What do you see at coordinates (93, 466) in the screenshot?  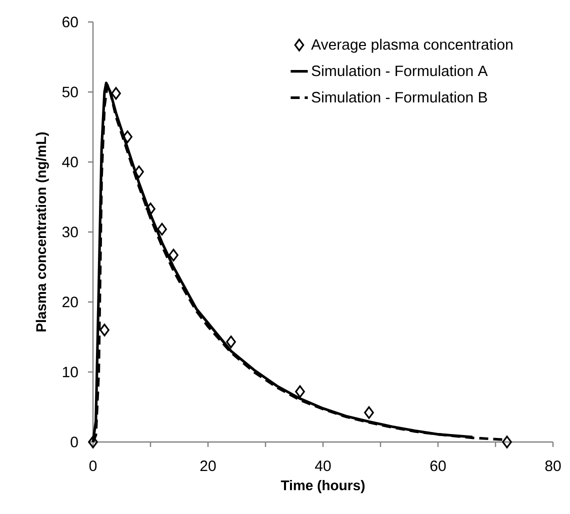 I see `x-tick-label: 0` at bounding box center [93, 466].